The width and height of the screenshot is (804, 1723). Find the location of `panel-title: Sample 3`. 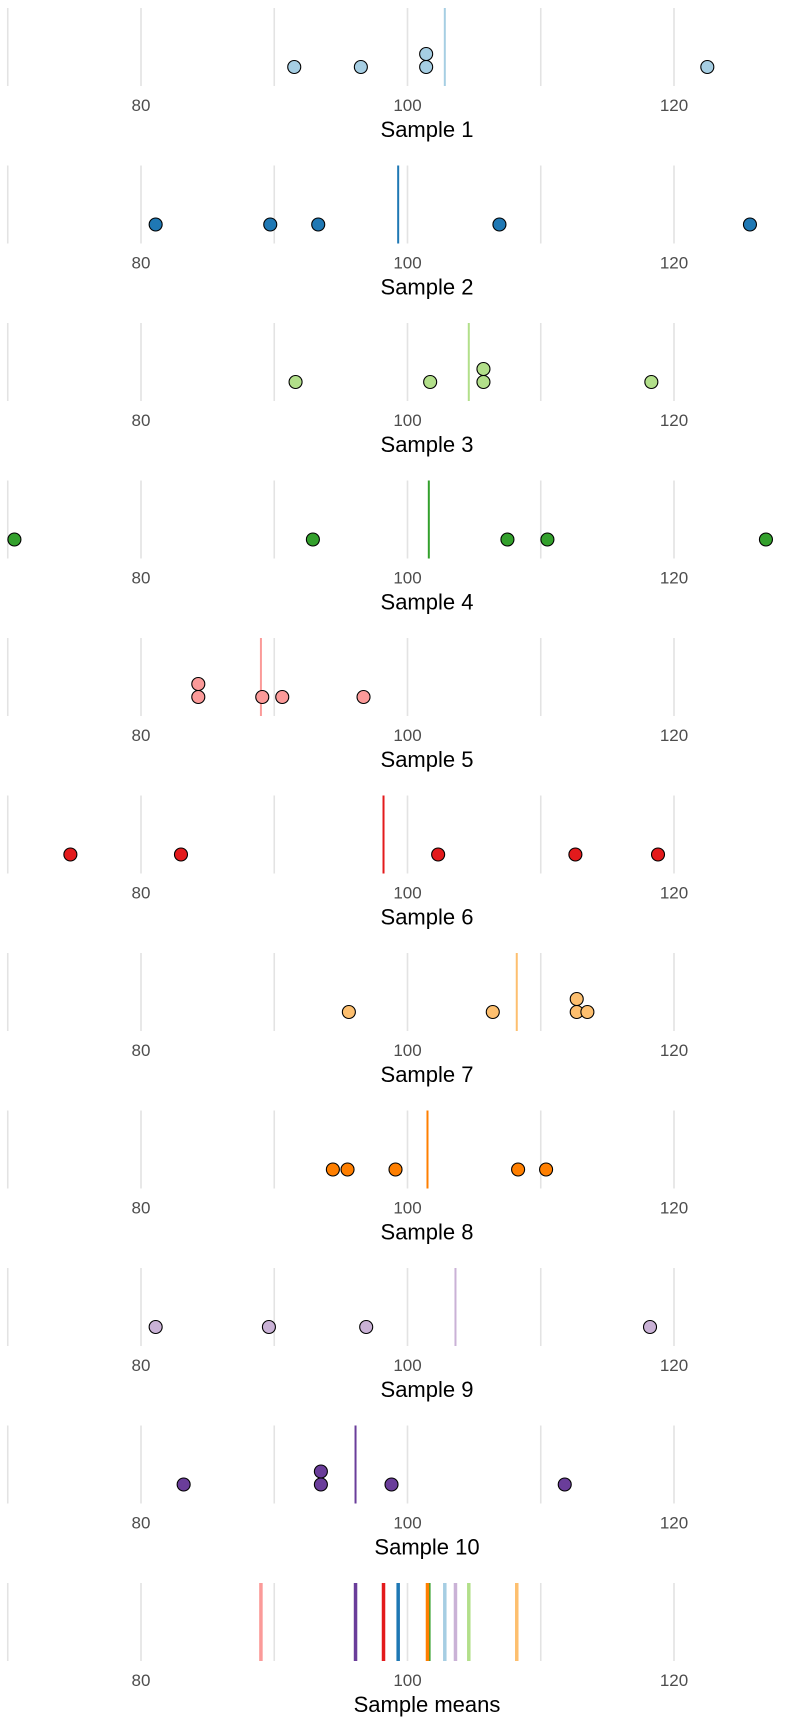

panel-title: Sample 3 is located at coordinates (427, 444).